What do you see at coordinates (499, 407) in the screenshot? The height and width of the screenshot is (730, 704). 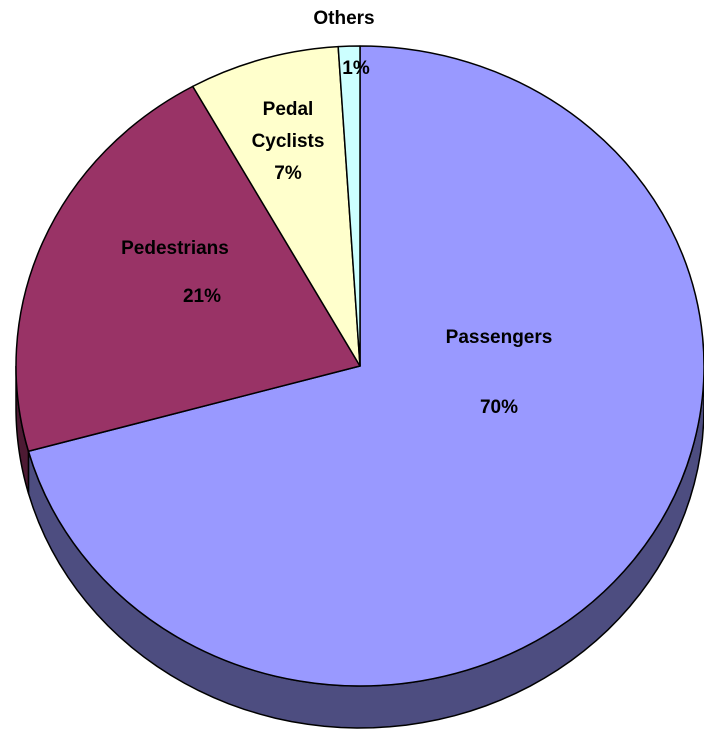 I see `label-passengers-pct: 70%` at bounding box center [499, 407].